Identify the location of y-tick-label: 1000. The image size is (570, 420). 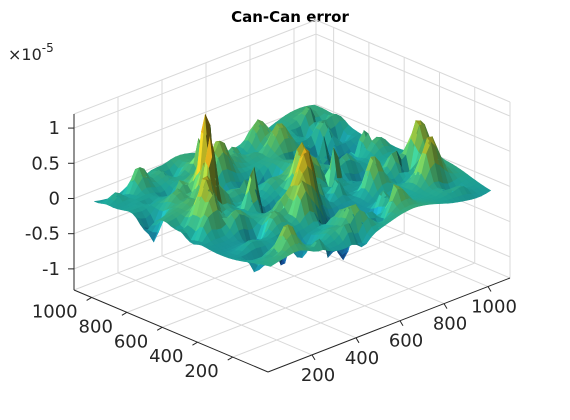
(55, 311).